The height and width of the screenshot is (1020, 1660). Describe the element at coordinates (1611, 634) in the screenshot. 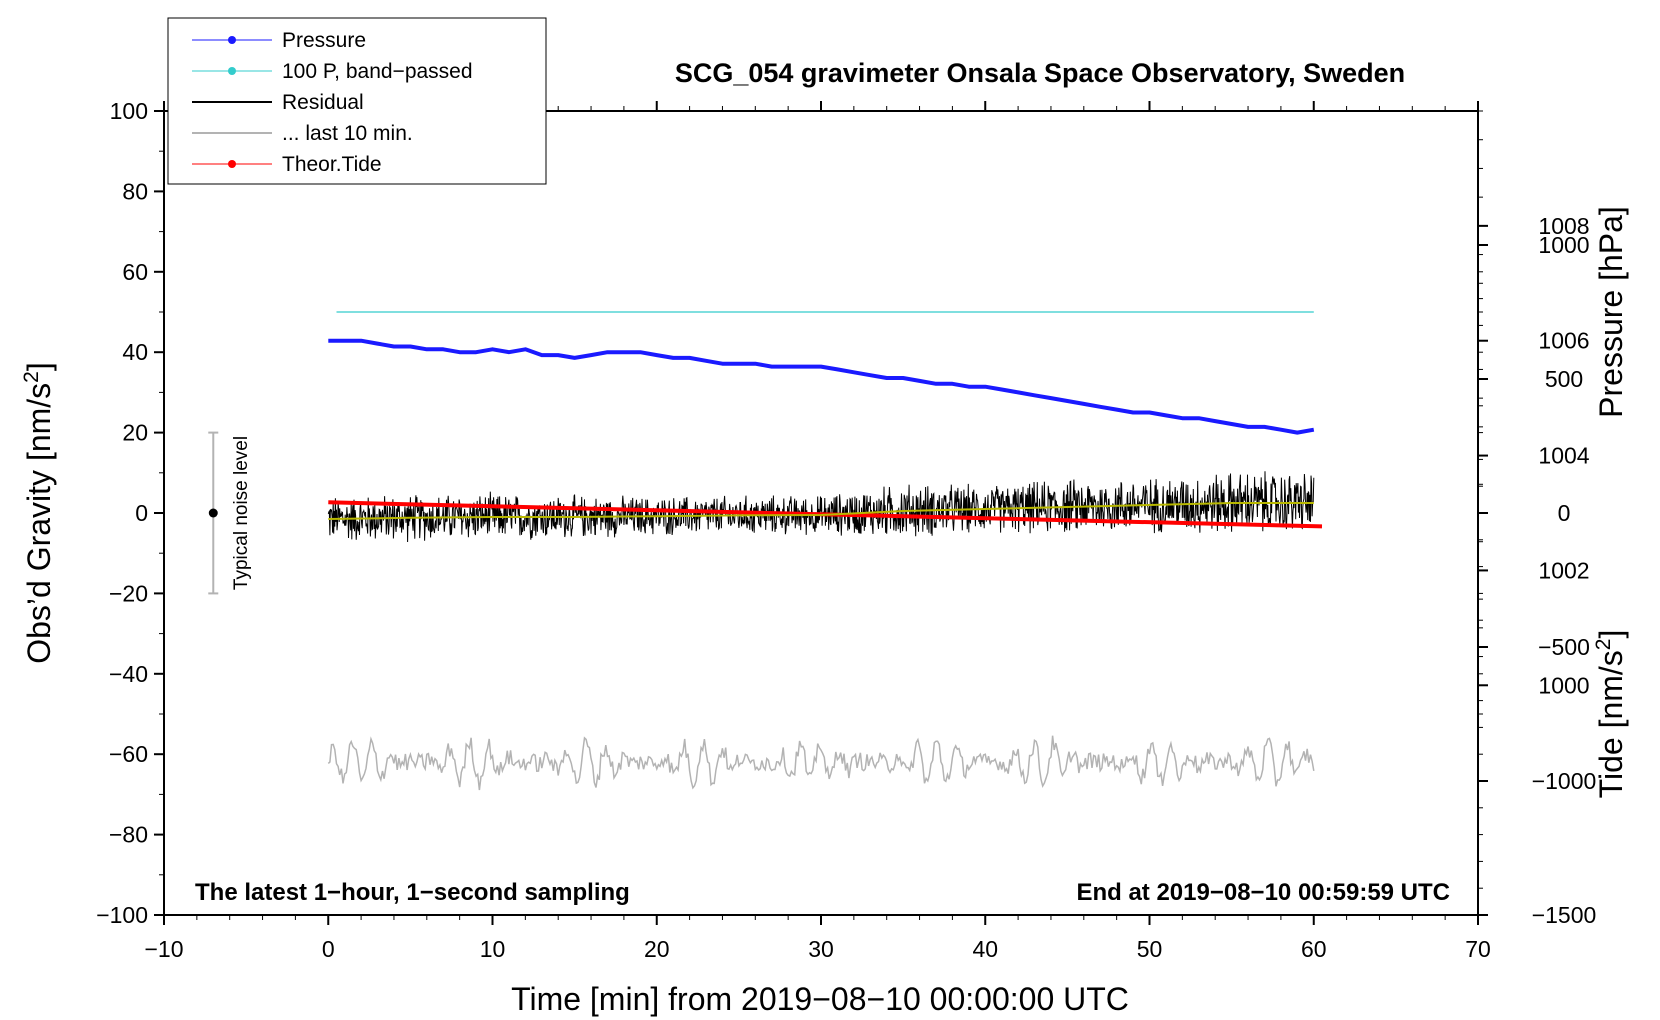

I see `y-axis-label-tide-suffix: ]` at that location.